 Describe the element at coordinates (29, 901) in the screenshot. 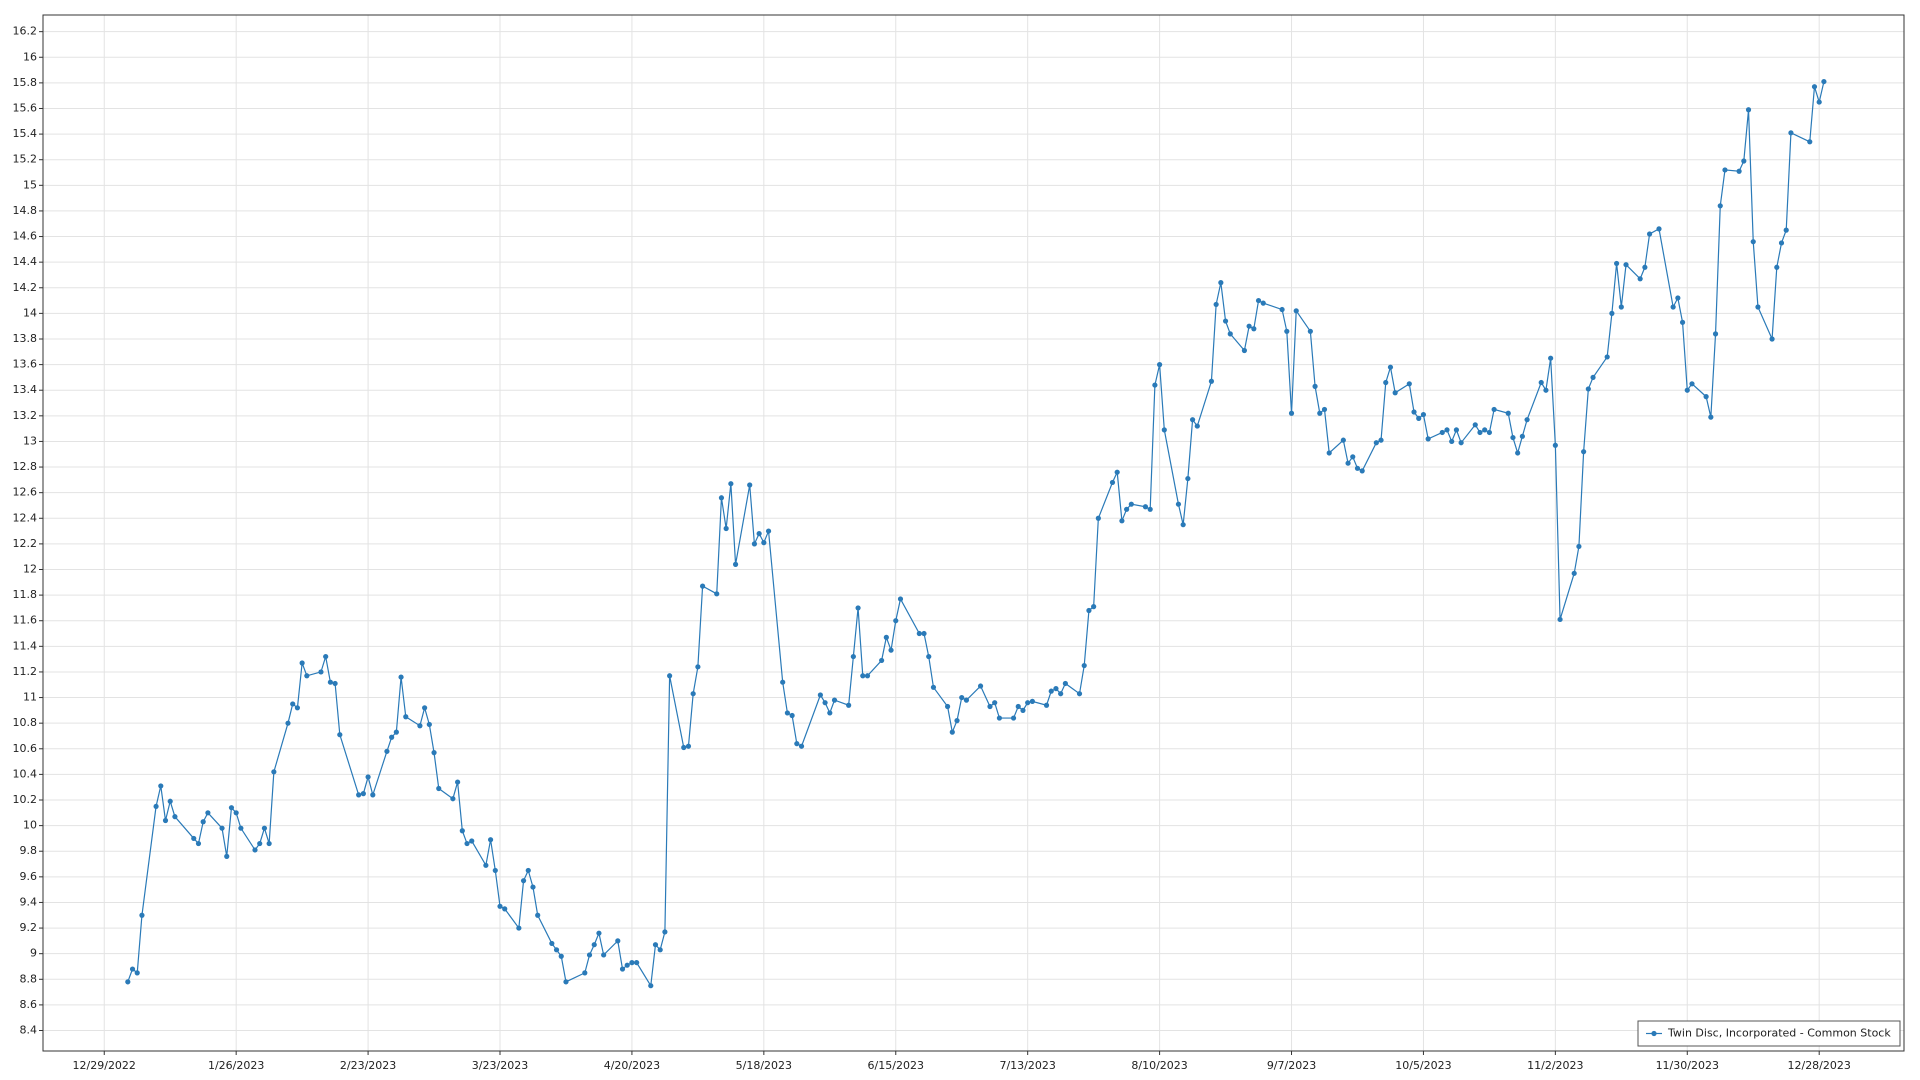

I see `y-tick-label: 9.4` at that location.